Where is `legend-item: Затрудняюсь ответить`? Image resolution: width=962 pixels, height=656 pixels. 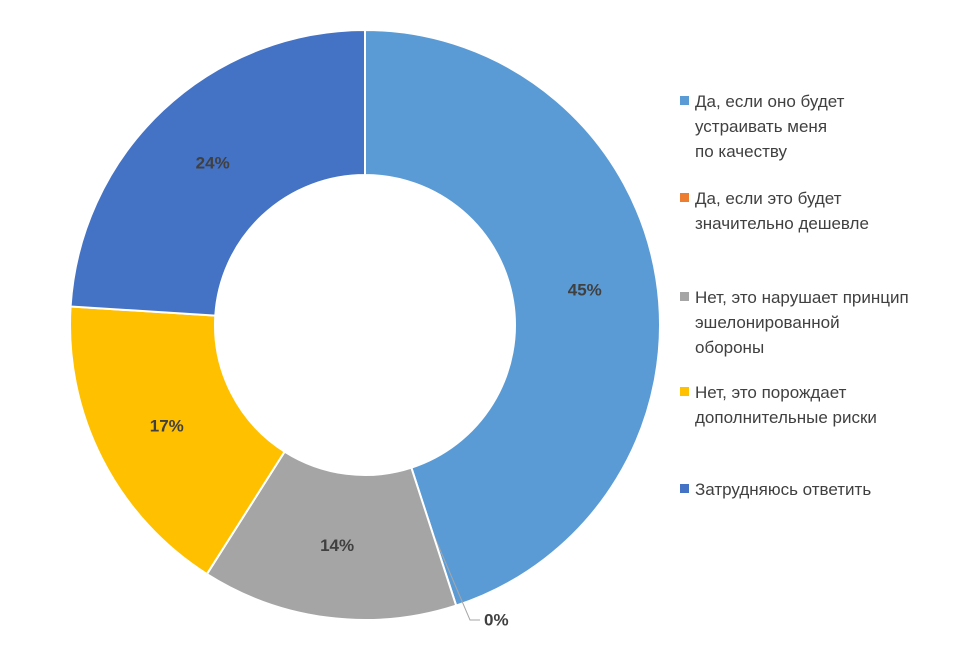 legend-item: Затрудняюсь ответить is located at coordinates (775, 489).